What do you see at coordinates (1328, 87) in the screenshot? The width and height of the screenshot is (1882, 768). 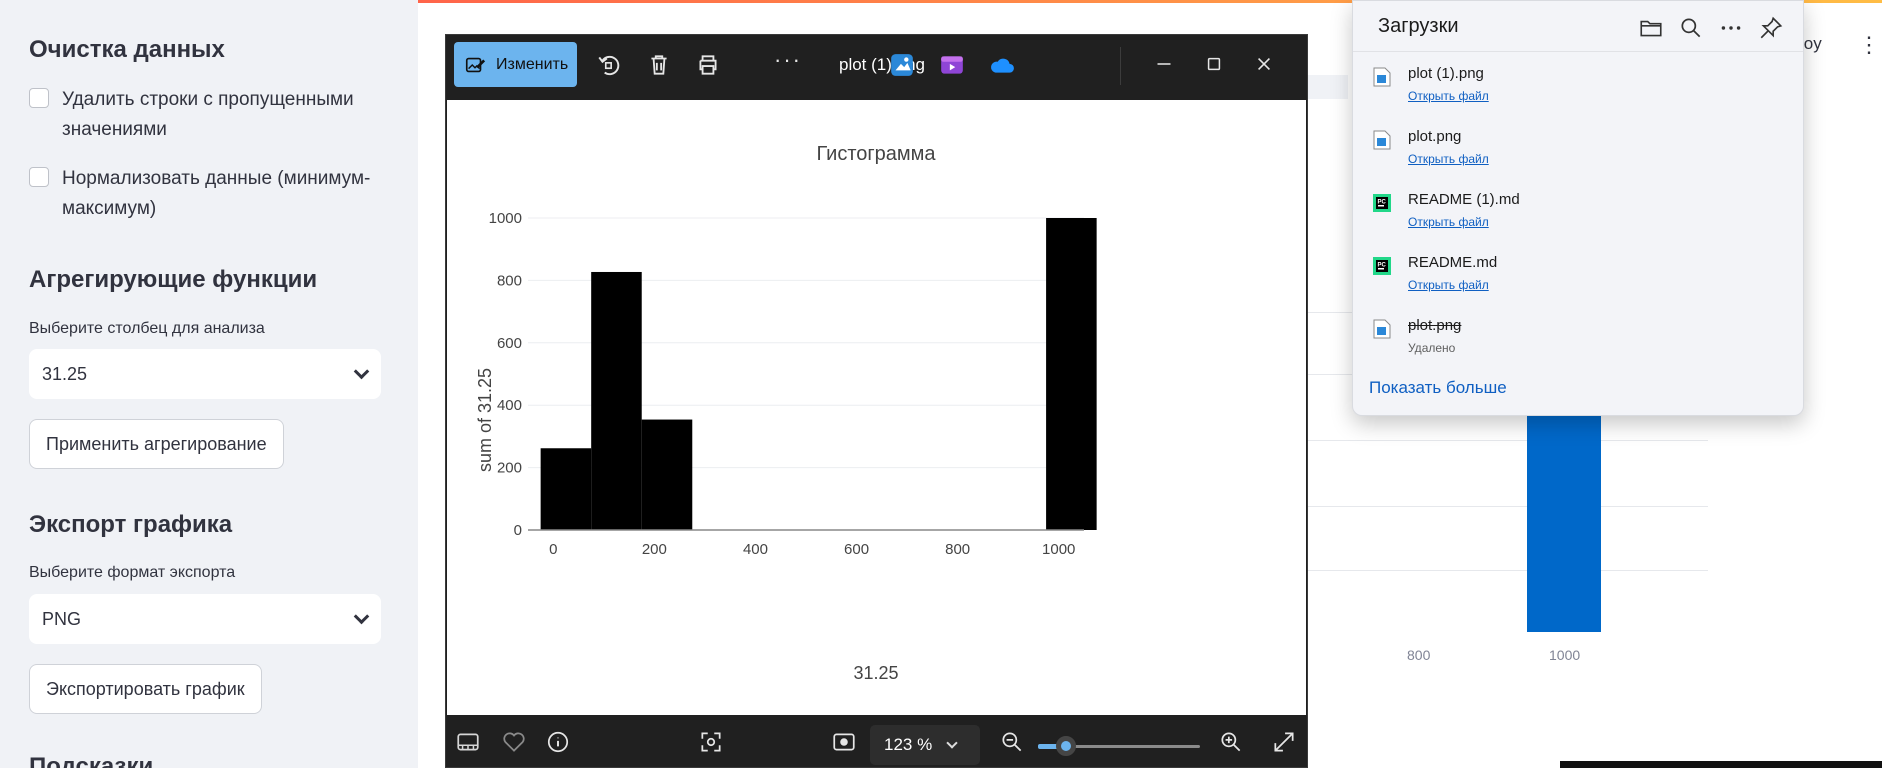 I see `background-chart-band` at bounding box center [1328, 87].